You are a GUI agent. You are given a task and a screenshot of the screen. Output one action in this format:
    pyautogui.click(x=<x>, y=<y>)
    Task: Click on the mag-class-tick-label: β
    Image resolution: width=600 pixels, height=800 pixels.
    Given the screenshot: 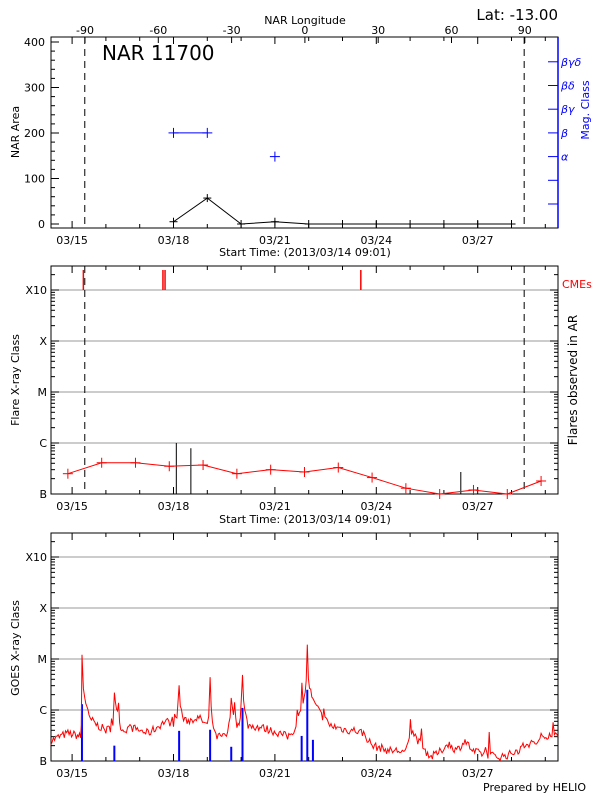 What is the action you would take?
    pyautogui.click(x=564, y=133)
    